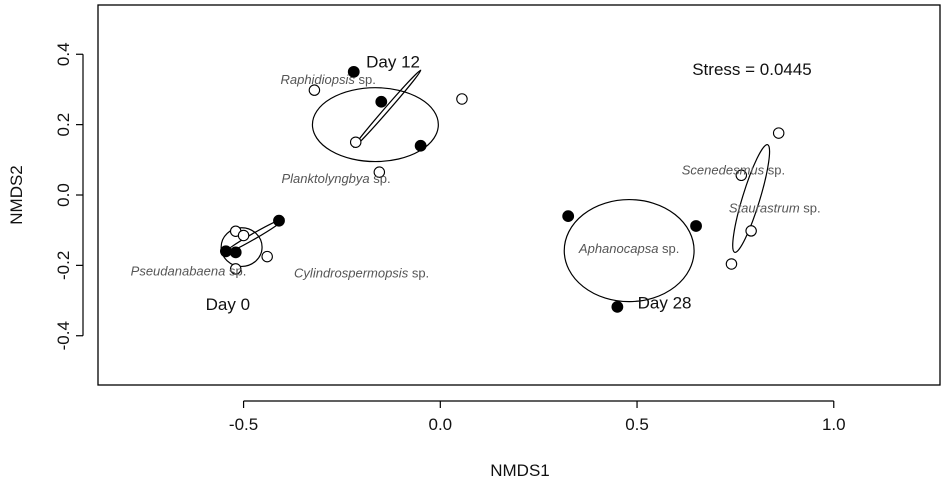 This screenshot has height=488, width=945. Describe the element at coordinates (537, 417) in the screenshot. I see `x-axis: -0.5 0.0 0.5 1.0` at that location.